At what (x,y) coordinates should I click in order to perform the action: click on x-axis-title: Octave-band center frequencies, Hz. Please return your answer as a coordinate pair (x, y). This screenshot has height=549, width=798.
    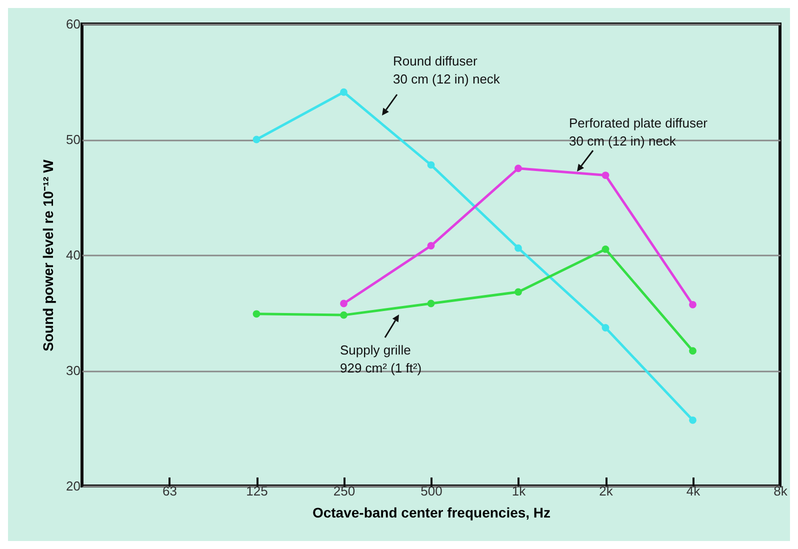
    Looking at the image, I should click on (431, 512).